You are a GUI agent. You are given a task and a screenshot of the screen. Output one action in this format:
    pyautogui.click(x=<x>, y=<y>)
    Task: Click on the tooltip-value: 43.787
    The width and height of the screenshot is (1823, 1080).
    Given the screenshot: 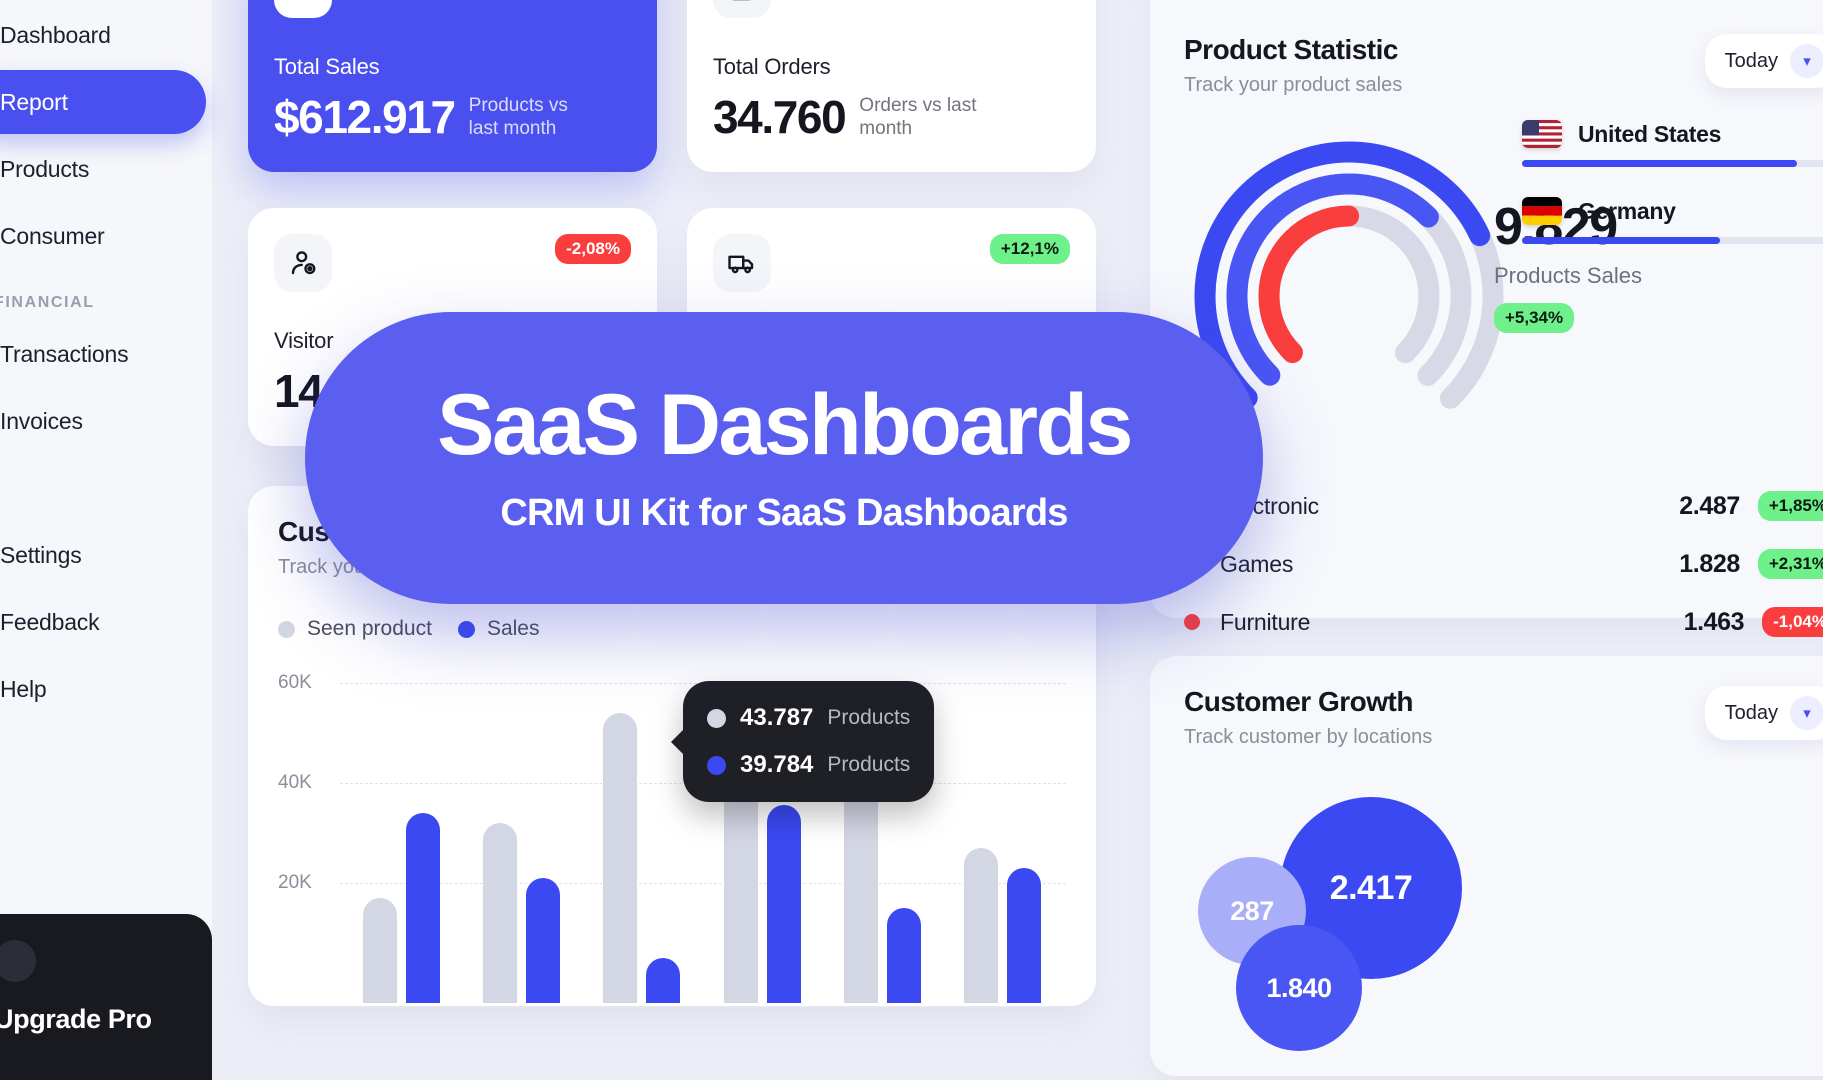 What is the action you would take?
    pyautogui.click(x=777, y=717)
    